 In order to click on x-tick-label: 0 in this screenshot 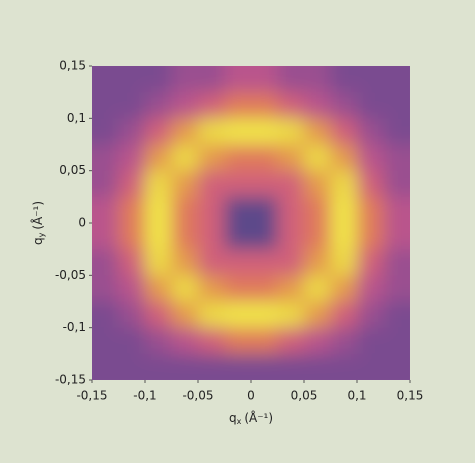, I will do `click(251, 396)`.